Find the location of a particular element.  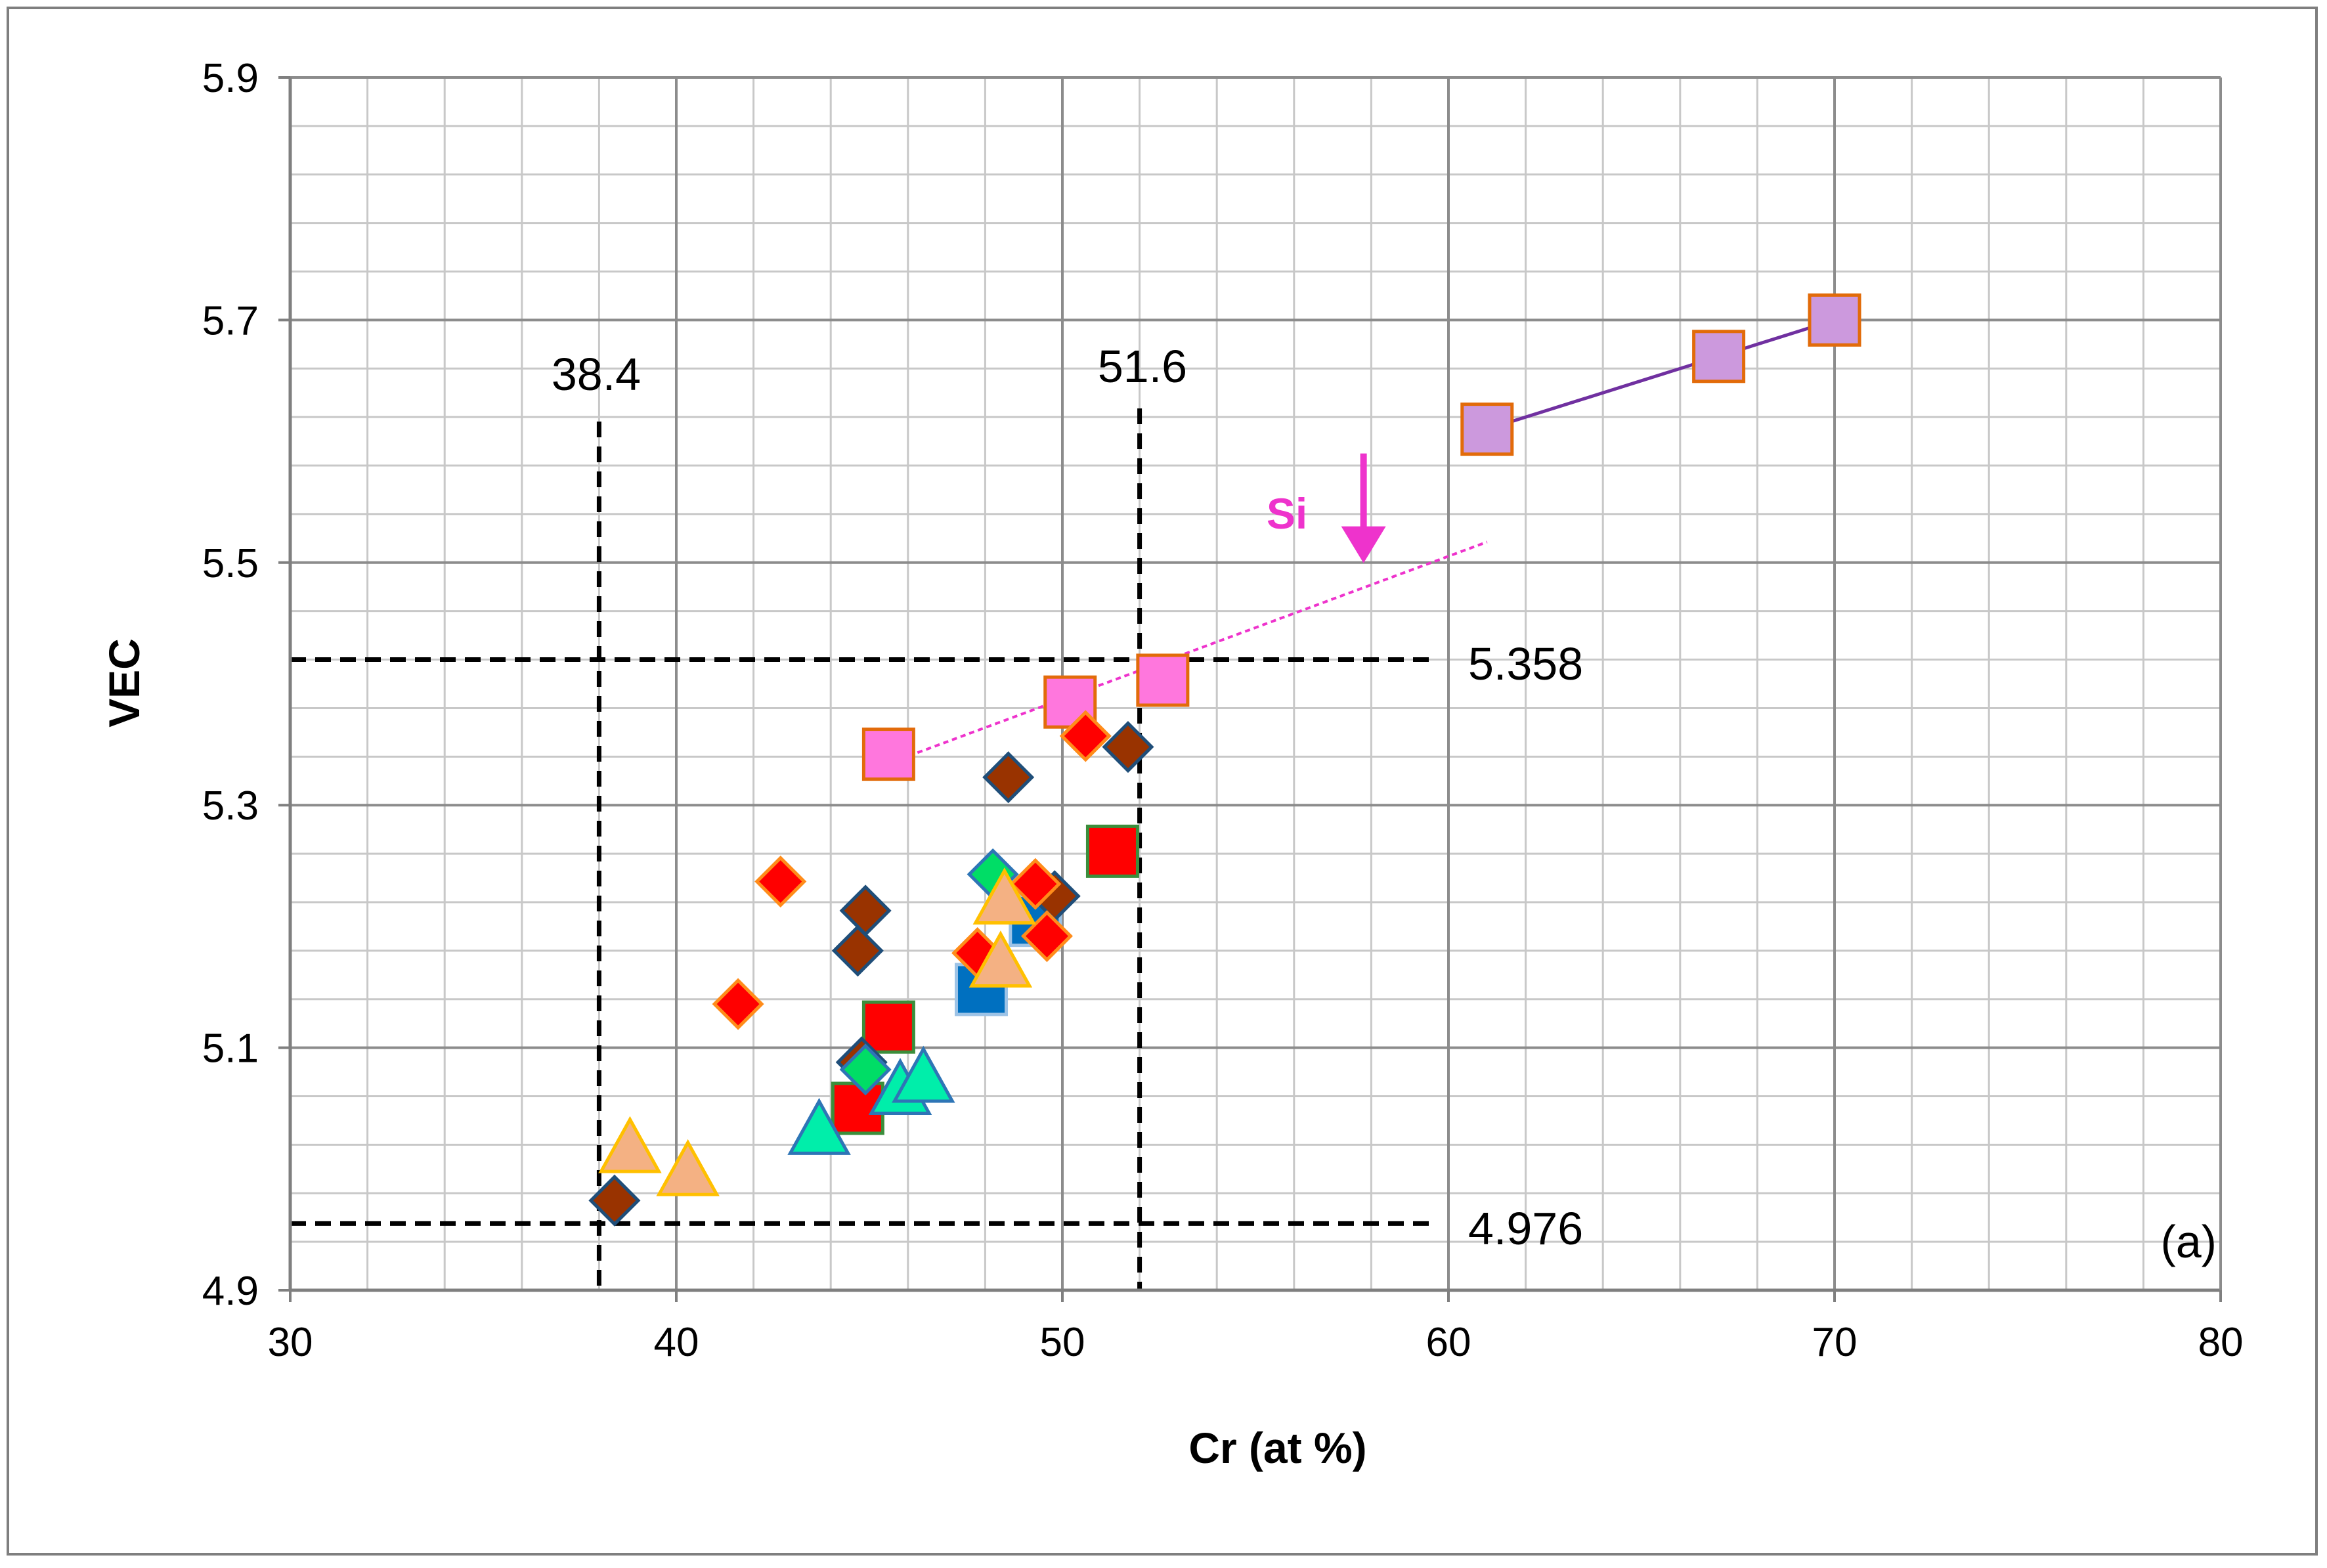

x-tick-label: 70 is located at coordinates (1835, 1343).